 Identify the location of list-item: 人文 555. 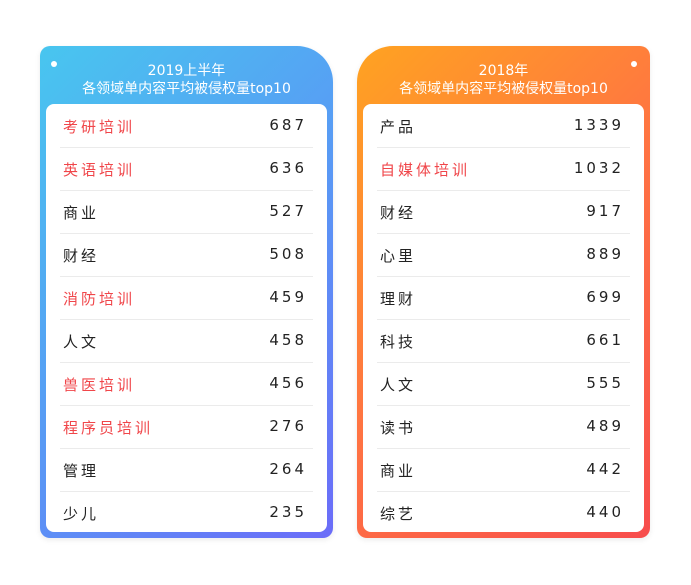
(503, 384).